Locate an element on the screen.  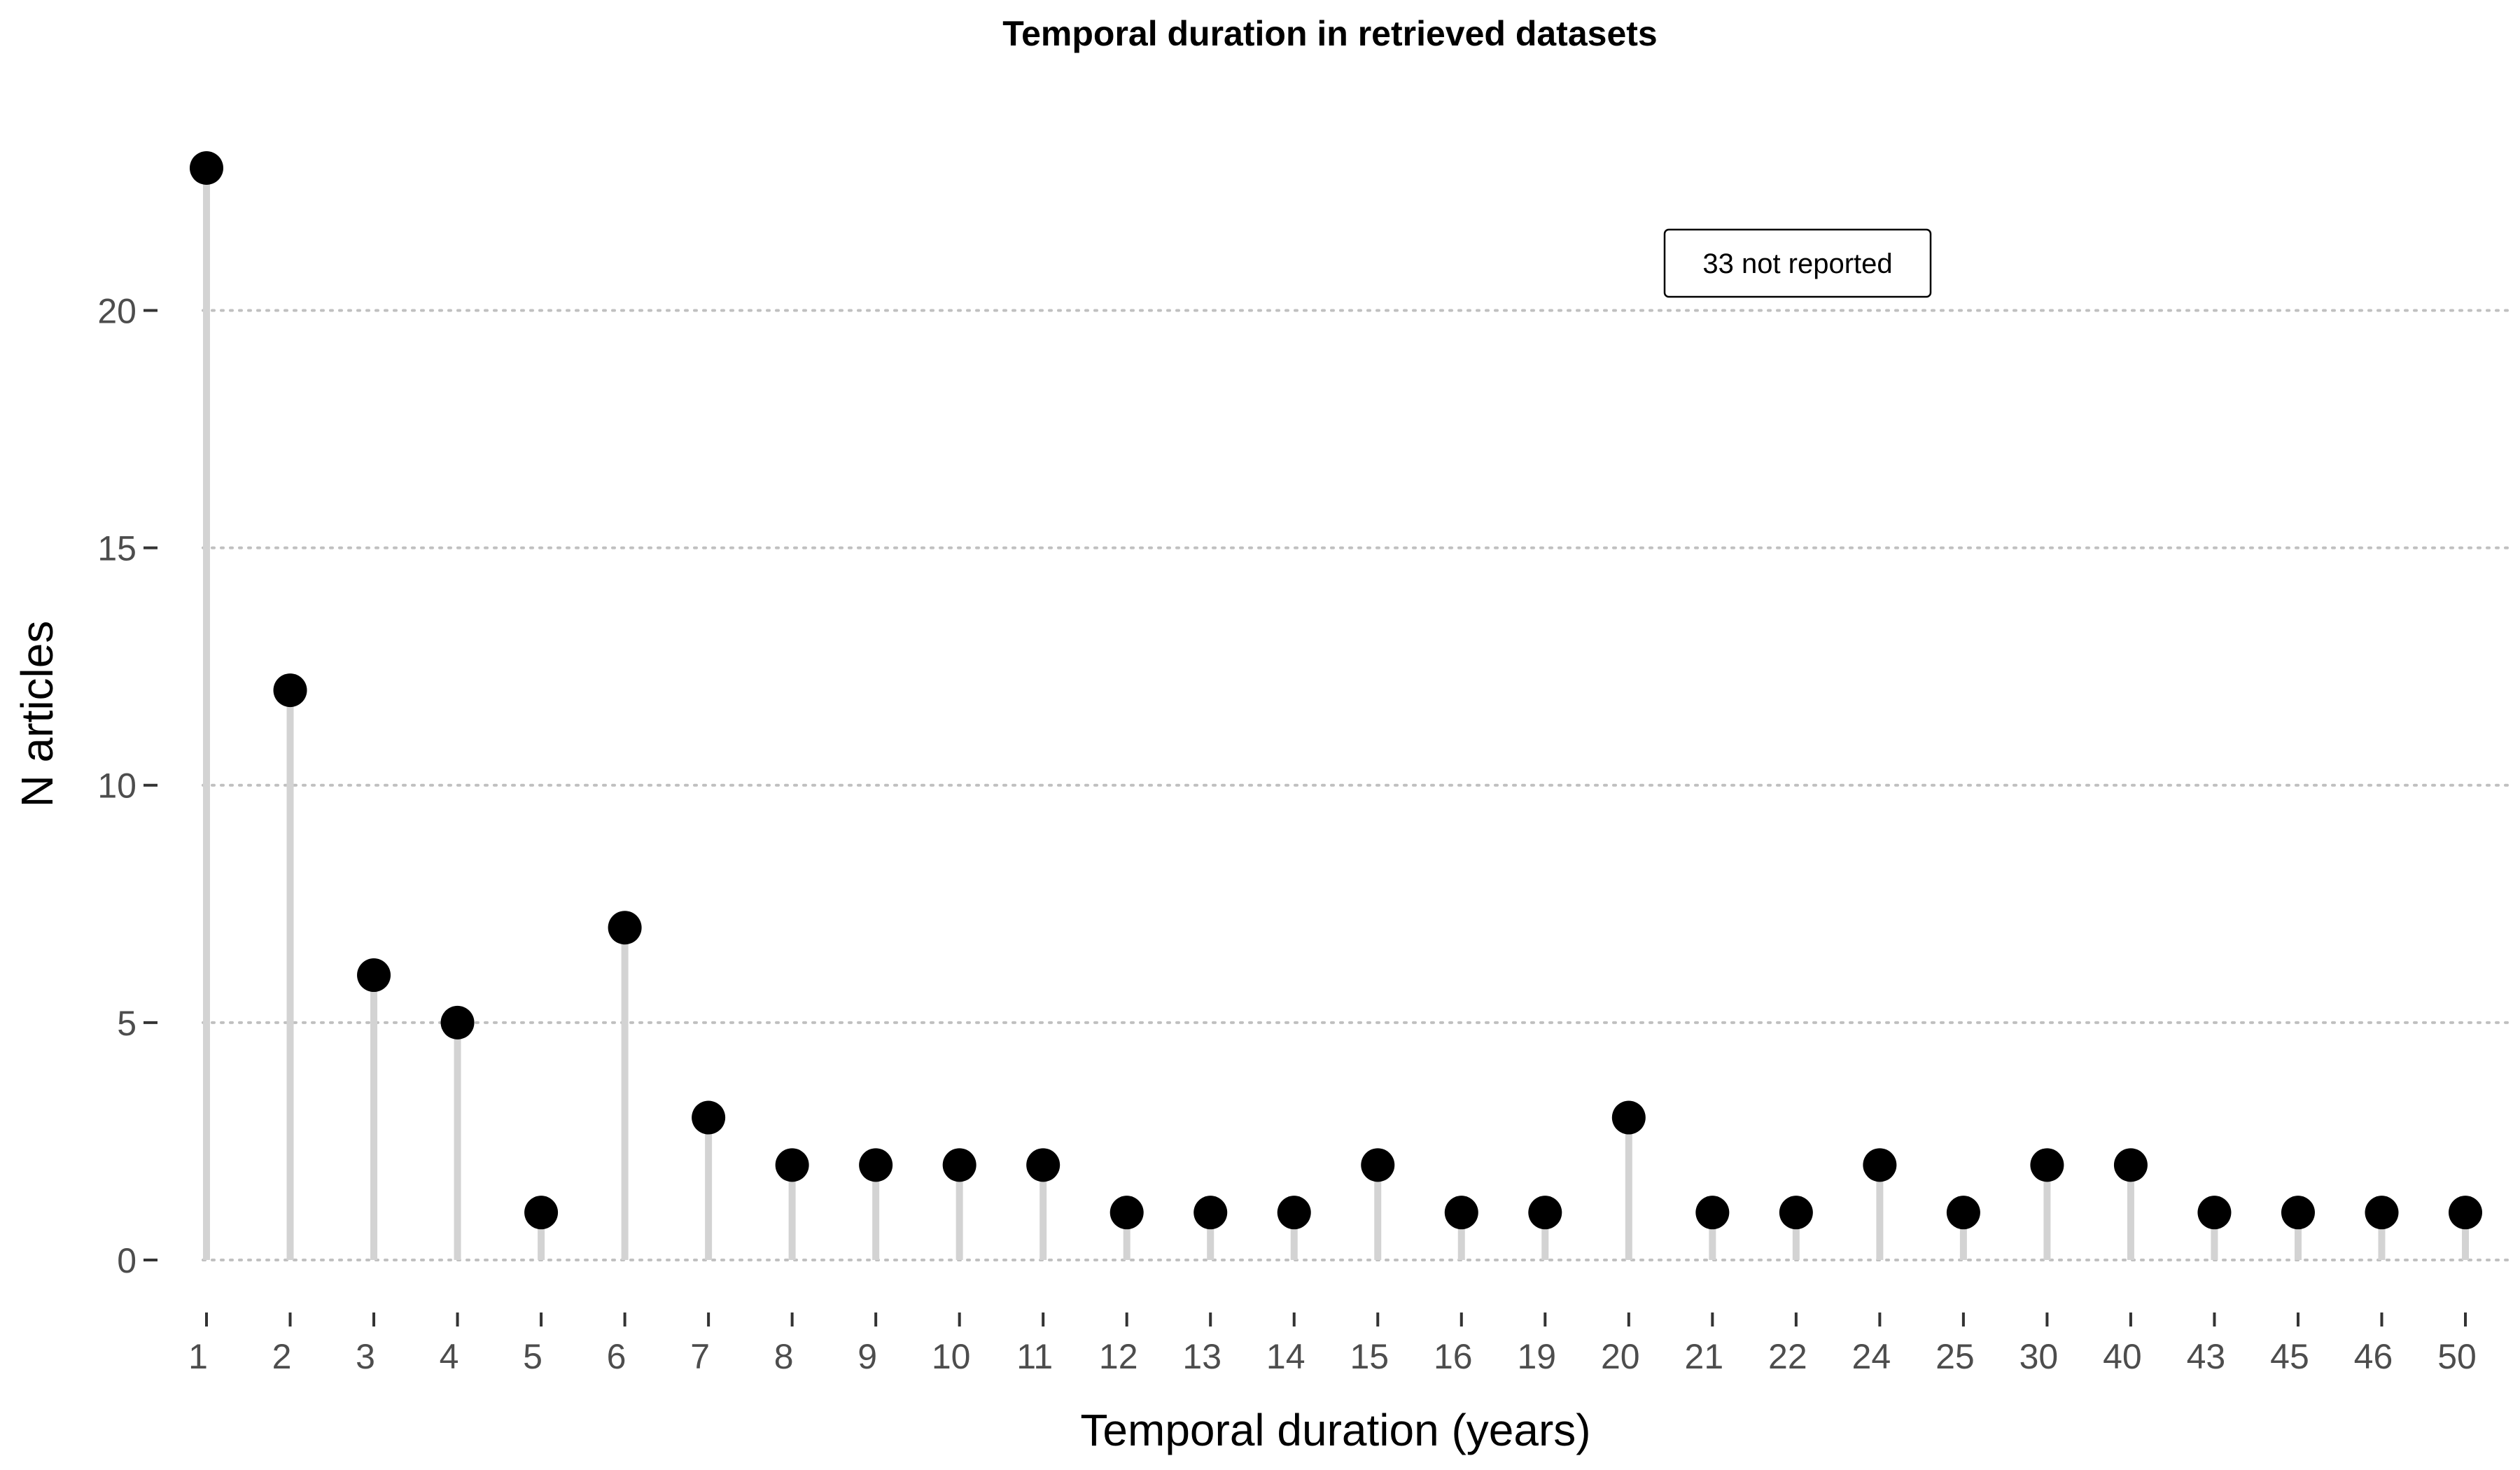
x-tick-label-5: 5 is located at coordinates (532, 1356).